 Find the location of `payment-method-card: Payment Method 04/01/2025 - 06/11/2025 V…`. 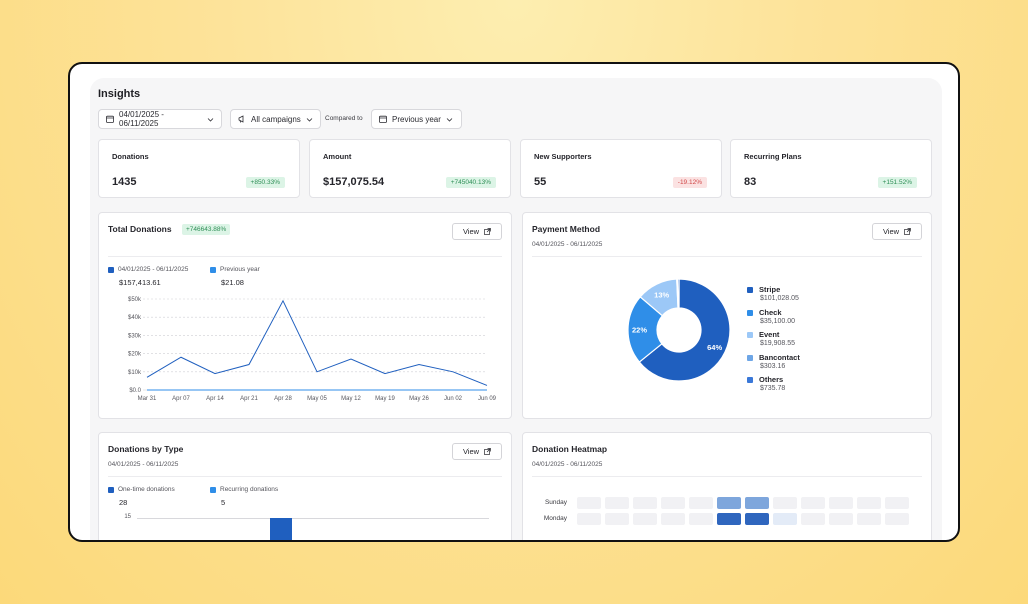

payment-method-card: Payment Method 04/01/2025 - 06/11/2025 V… is located at coordinates (727, 315).